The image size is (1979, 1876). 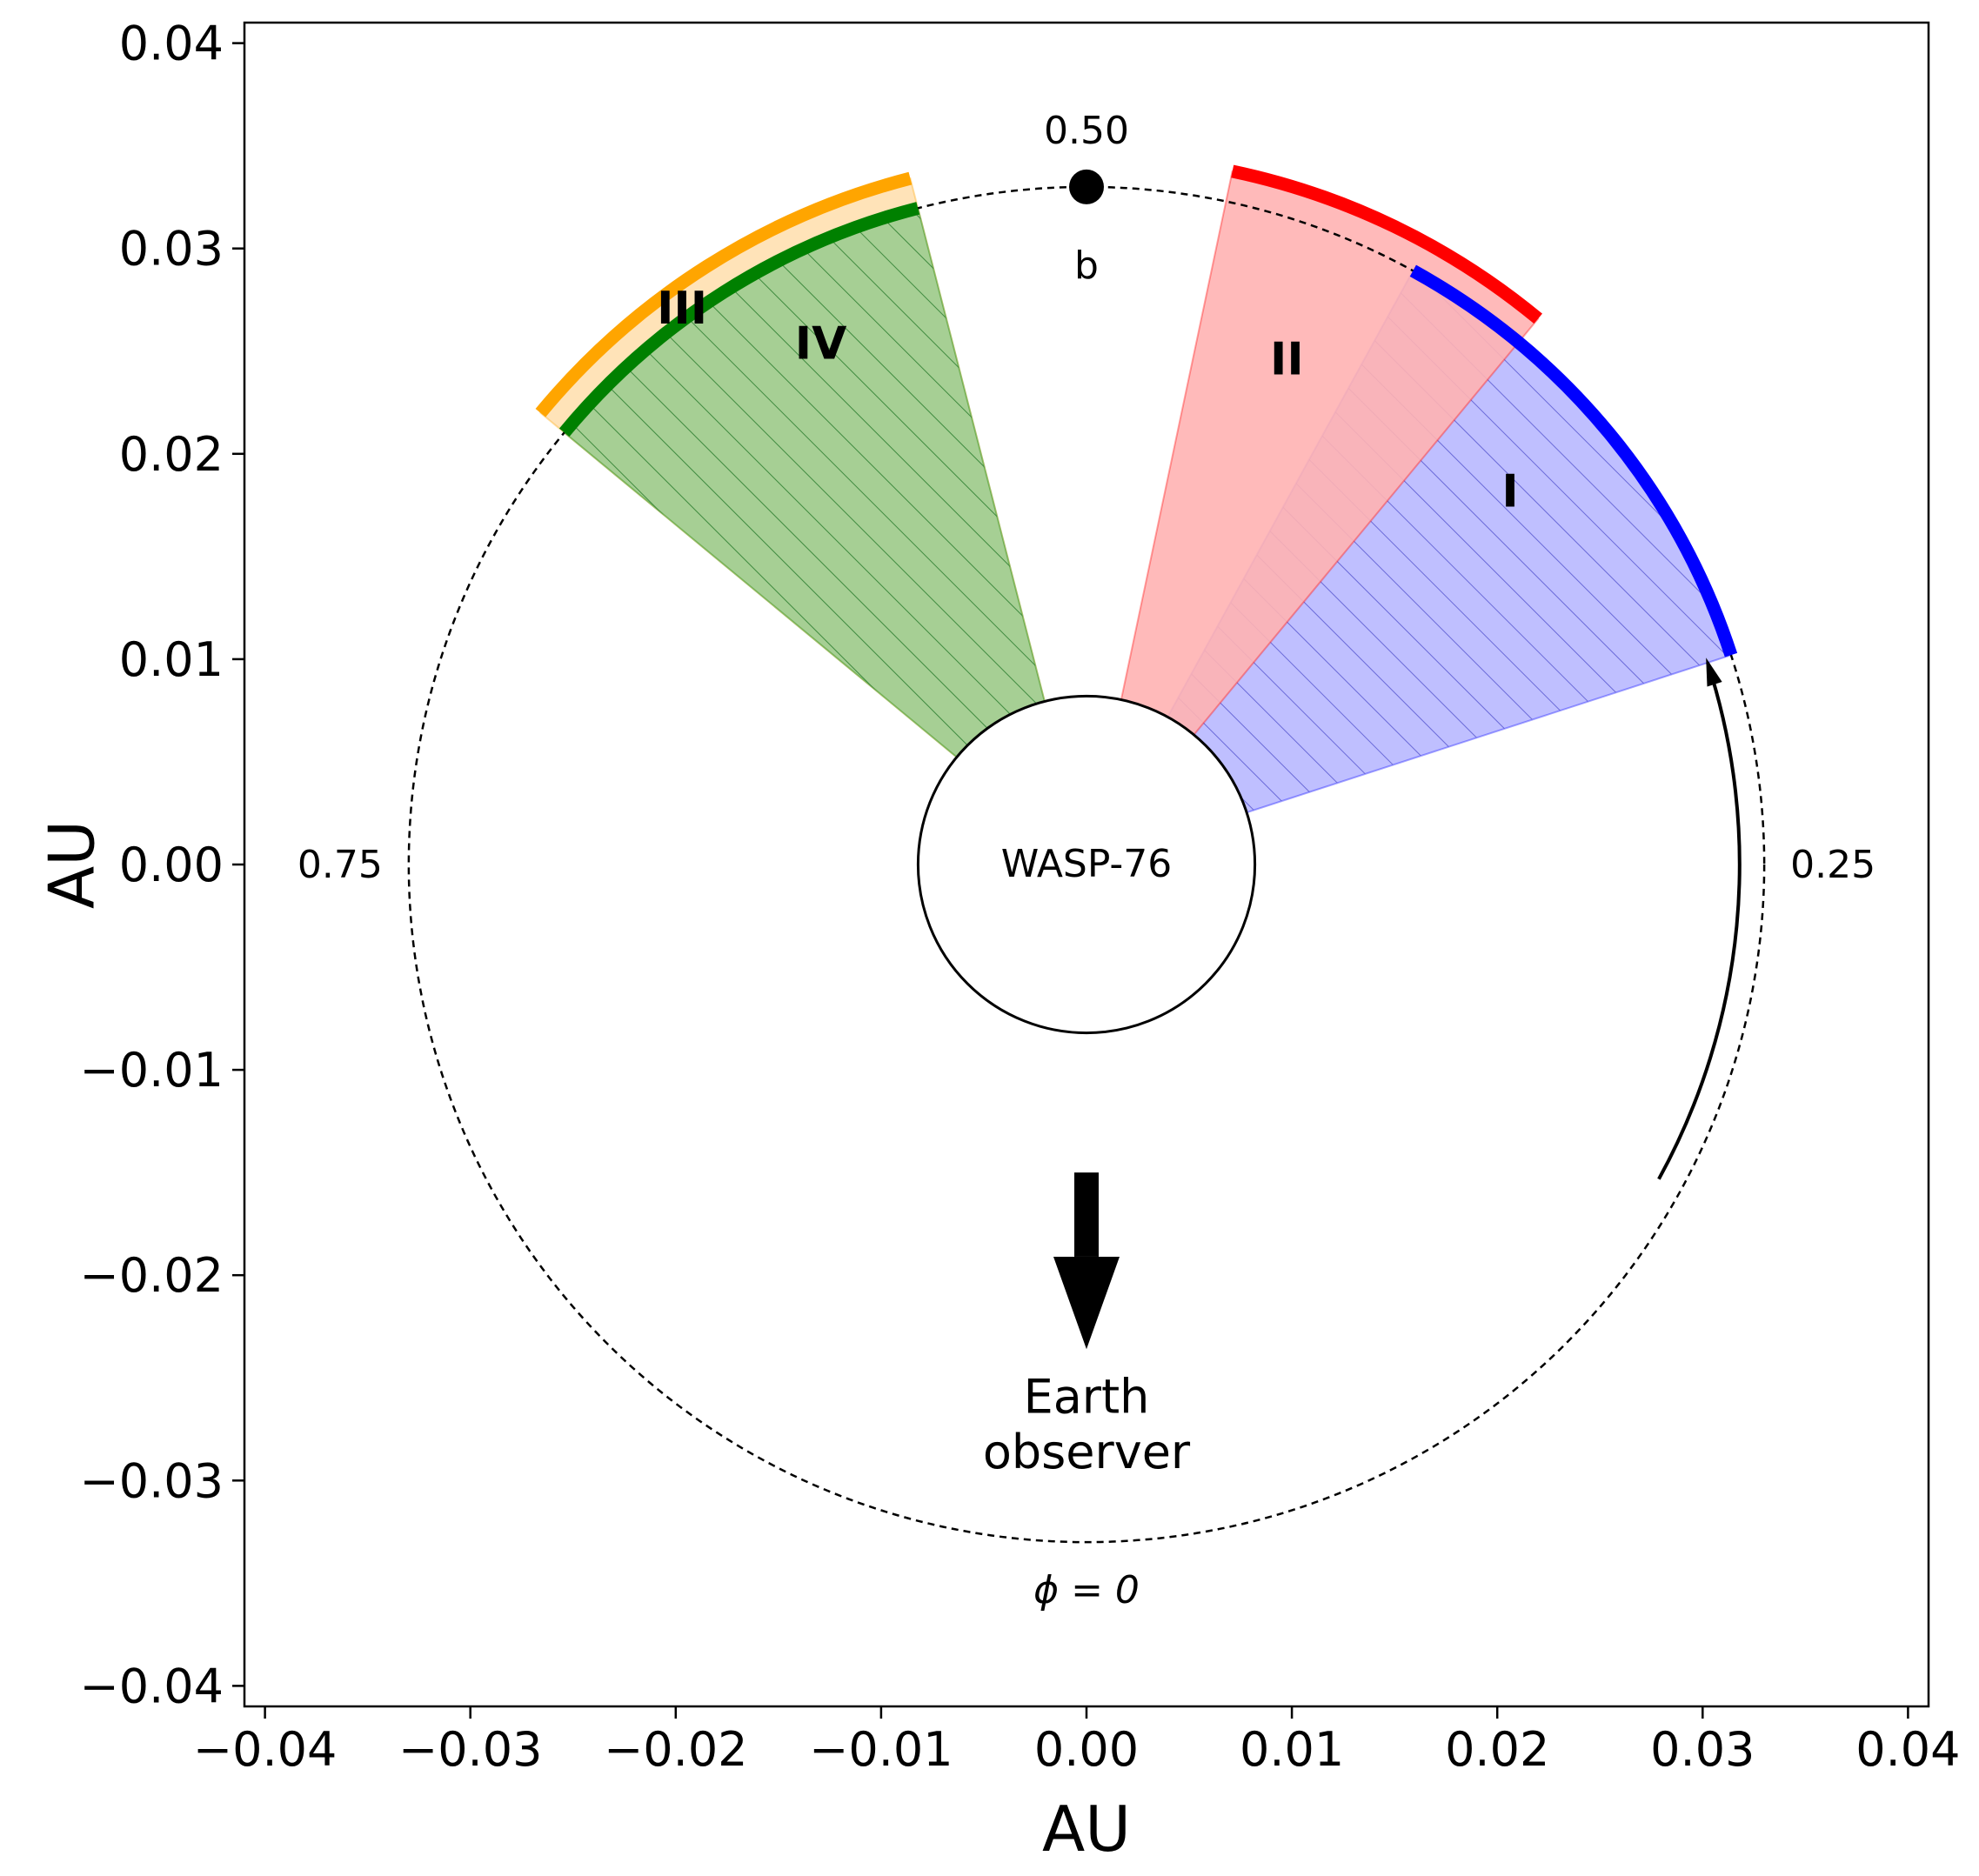 I want to click on star-disk, so click(x=1086, y=864).